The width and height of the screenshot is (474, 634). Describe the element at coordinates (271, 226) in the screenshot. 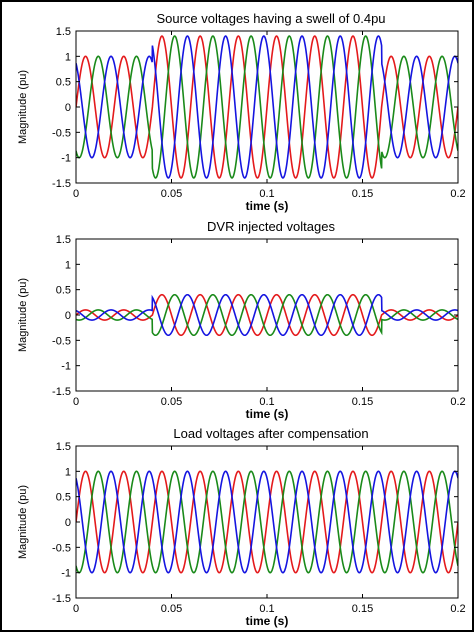

I see `chart-title: DVR injected voltages` at that location.